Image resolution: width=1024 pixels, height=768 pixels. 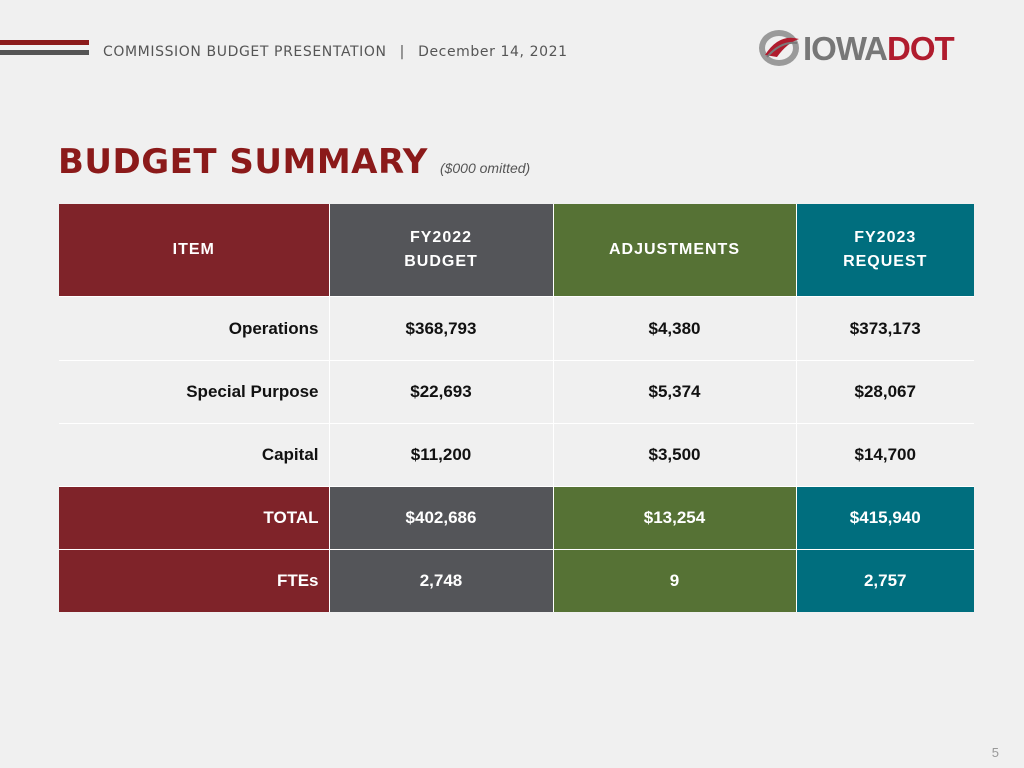 What do you see at coordinates (194, 580) in the screenshot?
I see `row-item-label: FTEs` at bounding box center [194, 580].